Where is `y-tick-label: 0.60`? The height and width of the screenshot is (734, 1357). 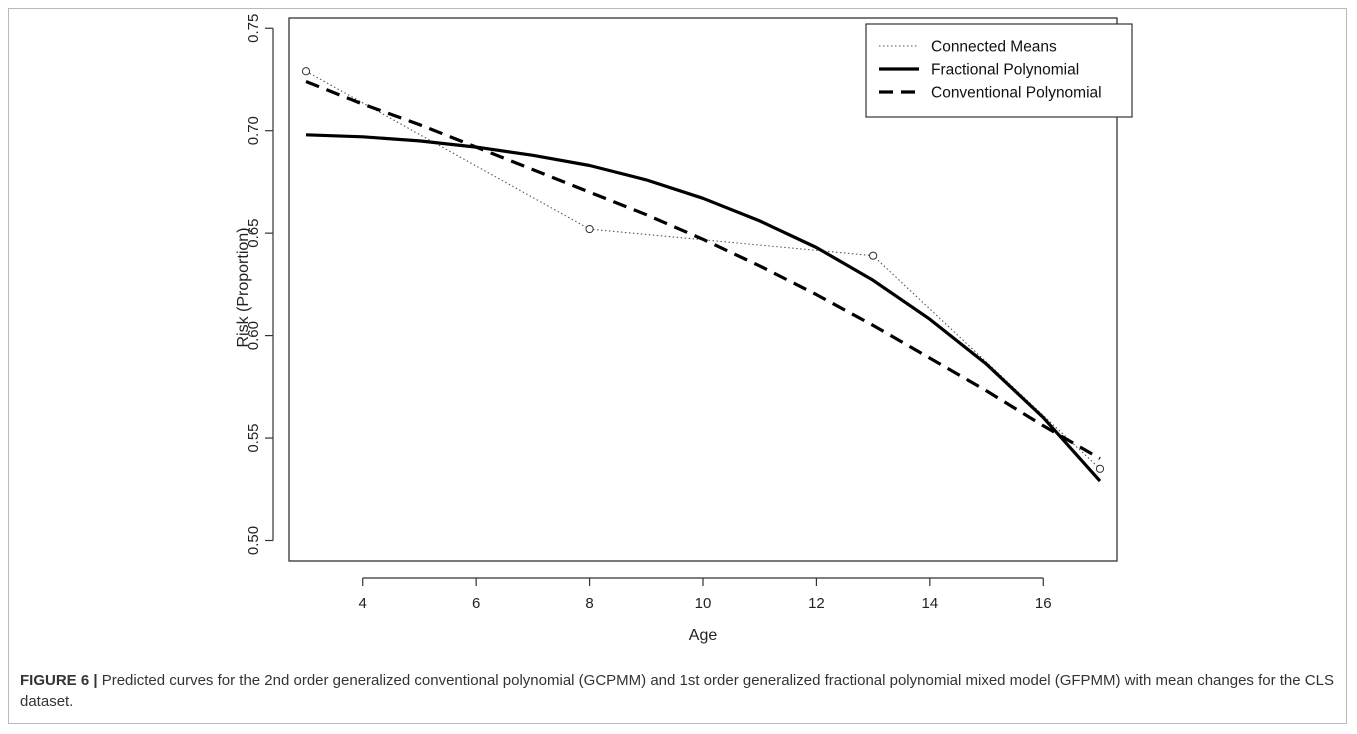
y-tick-label: 0.60 is located at coordinates (253, 335).